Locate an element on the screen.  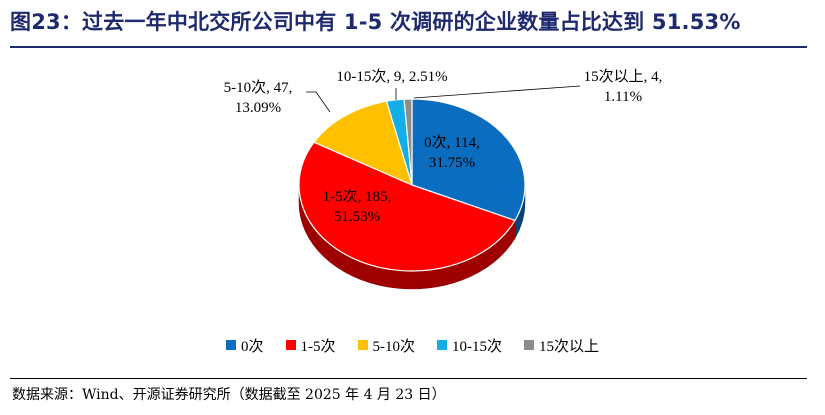
legend: 0次 1-5次 5-10次 10-15次 15次以上 is located at coordinates (412, 345).